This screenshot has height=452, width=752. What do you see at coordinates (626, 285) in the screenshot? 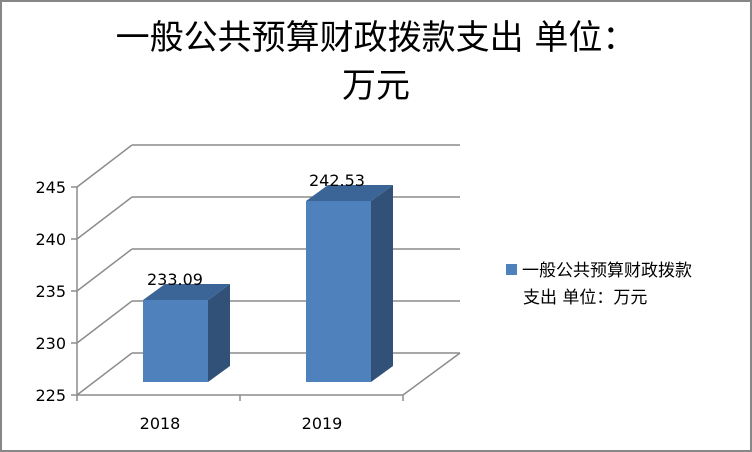
I see `legend: 一般公共预算财政拨款 支出 单位：万元` at bounding box center [626, 285].